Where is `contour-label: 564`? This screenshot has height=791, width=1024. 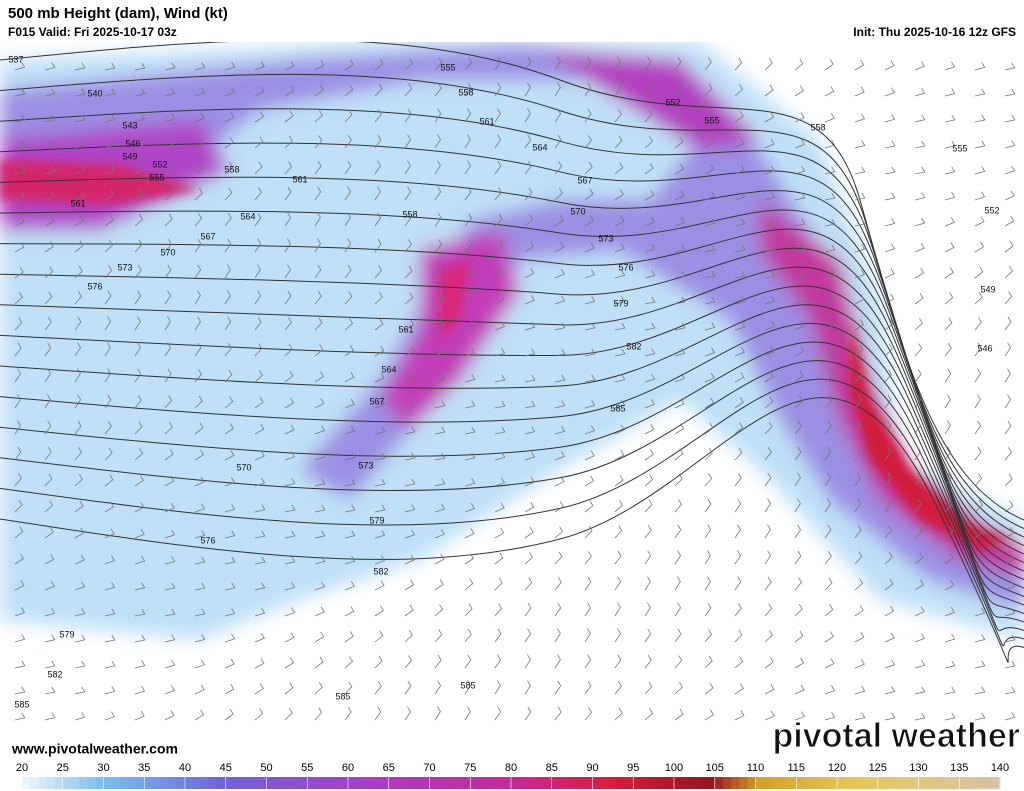
contour-label: 564 is located at coordinates (247, 216).